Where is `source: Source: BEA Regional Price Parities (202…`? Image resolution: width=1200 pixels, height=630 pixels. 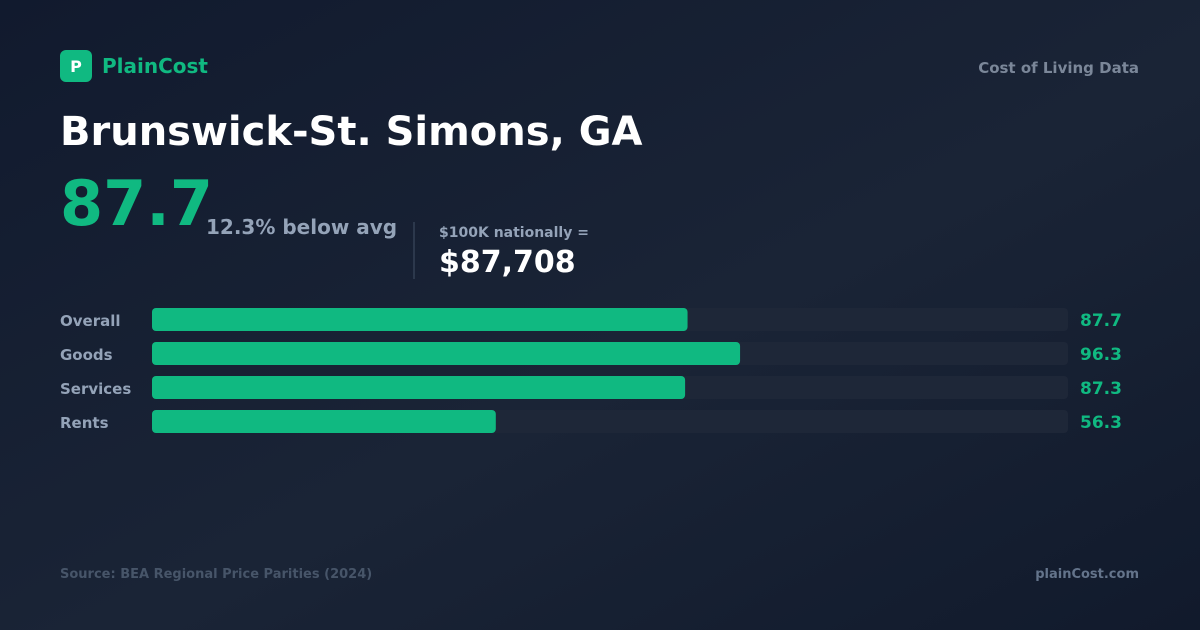 source: Source: BEA Regional Price Parities (202… is located at coordinates (216, 574).